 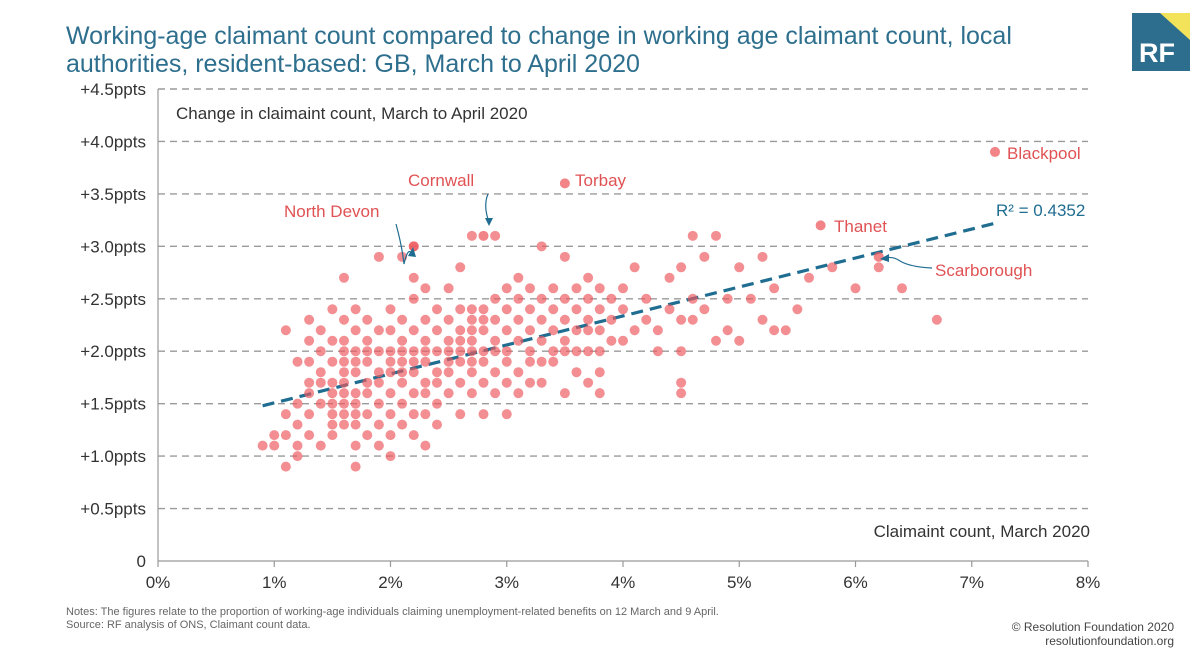 I want to click on x-tick-label: 0%, so click(x=158, y=582).